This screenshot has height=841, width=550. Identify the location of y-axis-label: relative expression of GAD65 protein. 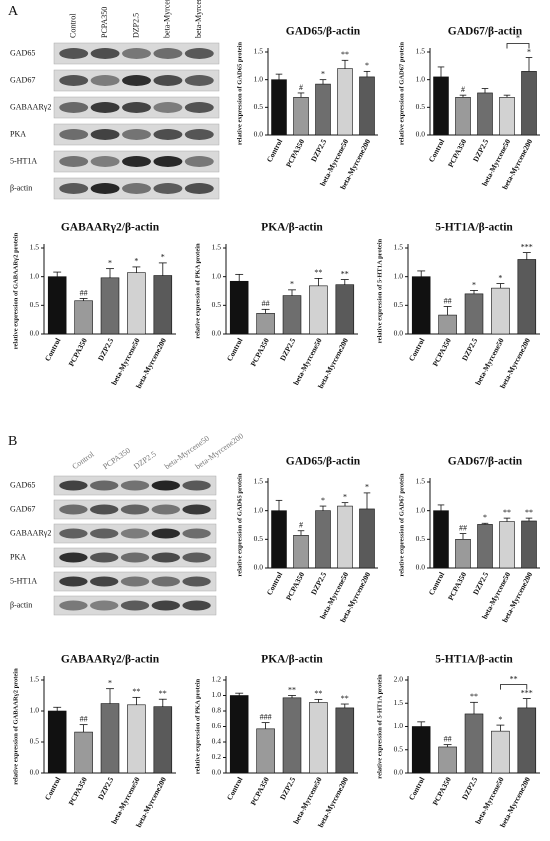
(239, 93).